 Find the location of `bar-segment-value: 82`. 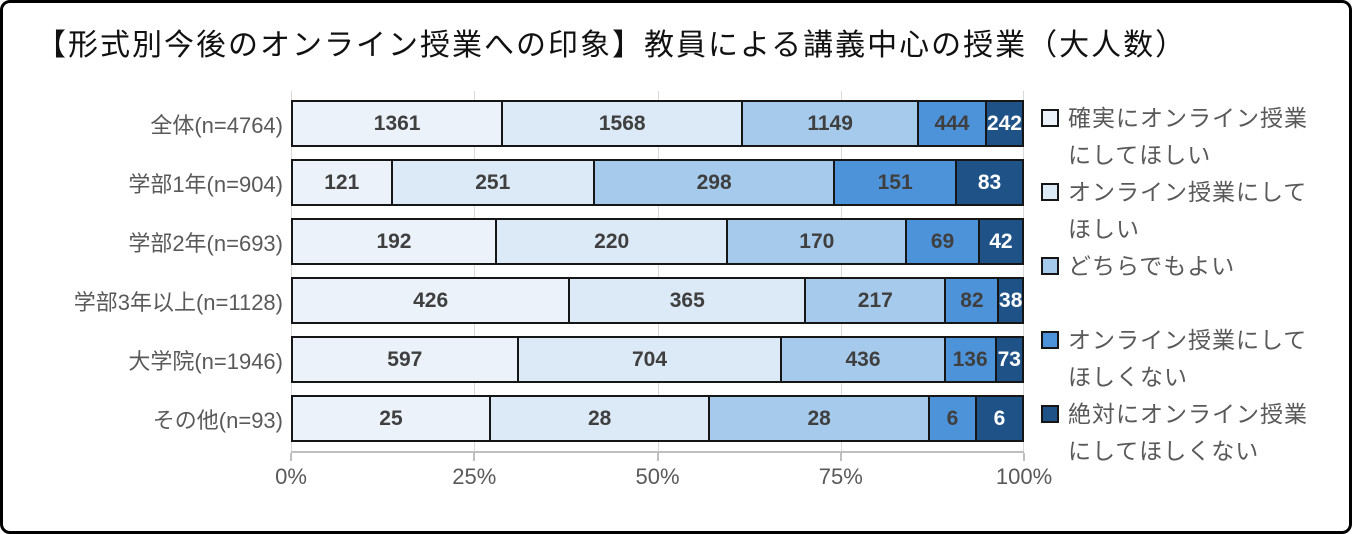

bar-segment-value: 82 is located at coordinates (972, 300).